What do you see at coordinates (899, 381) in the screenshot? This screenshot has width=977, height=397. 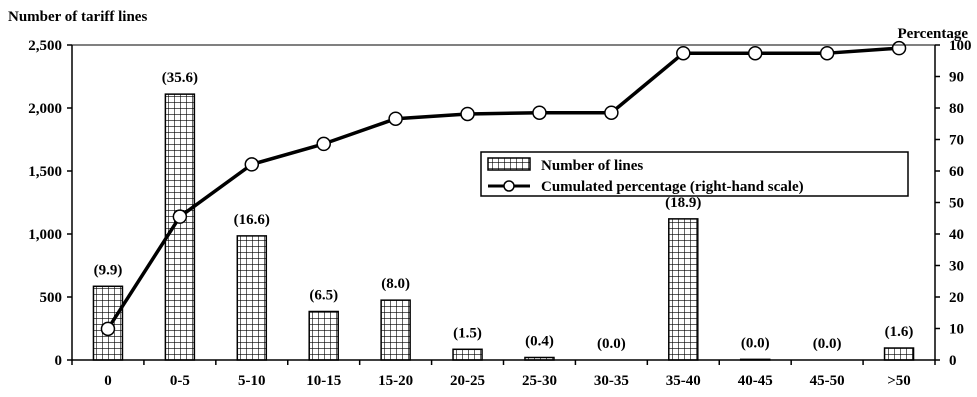 I see `x-tick-label: >50` at bounding box center [899, 381].